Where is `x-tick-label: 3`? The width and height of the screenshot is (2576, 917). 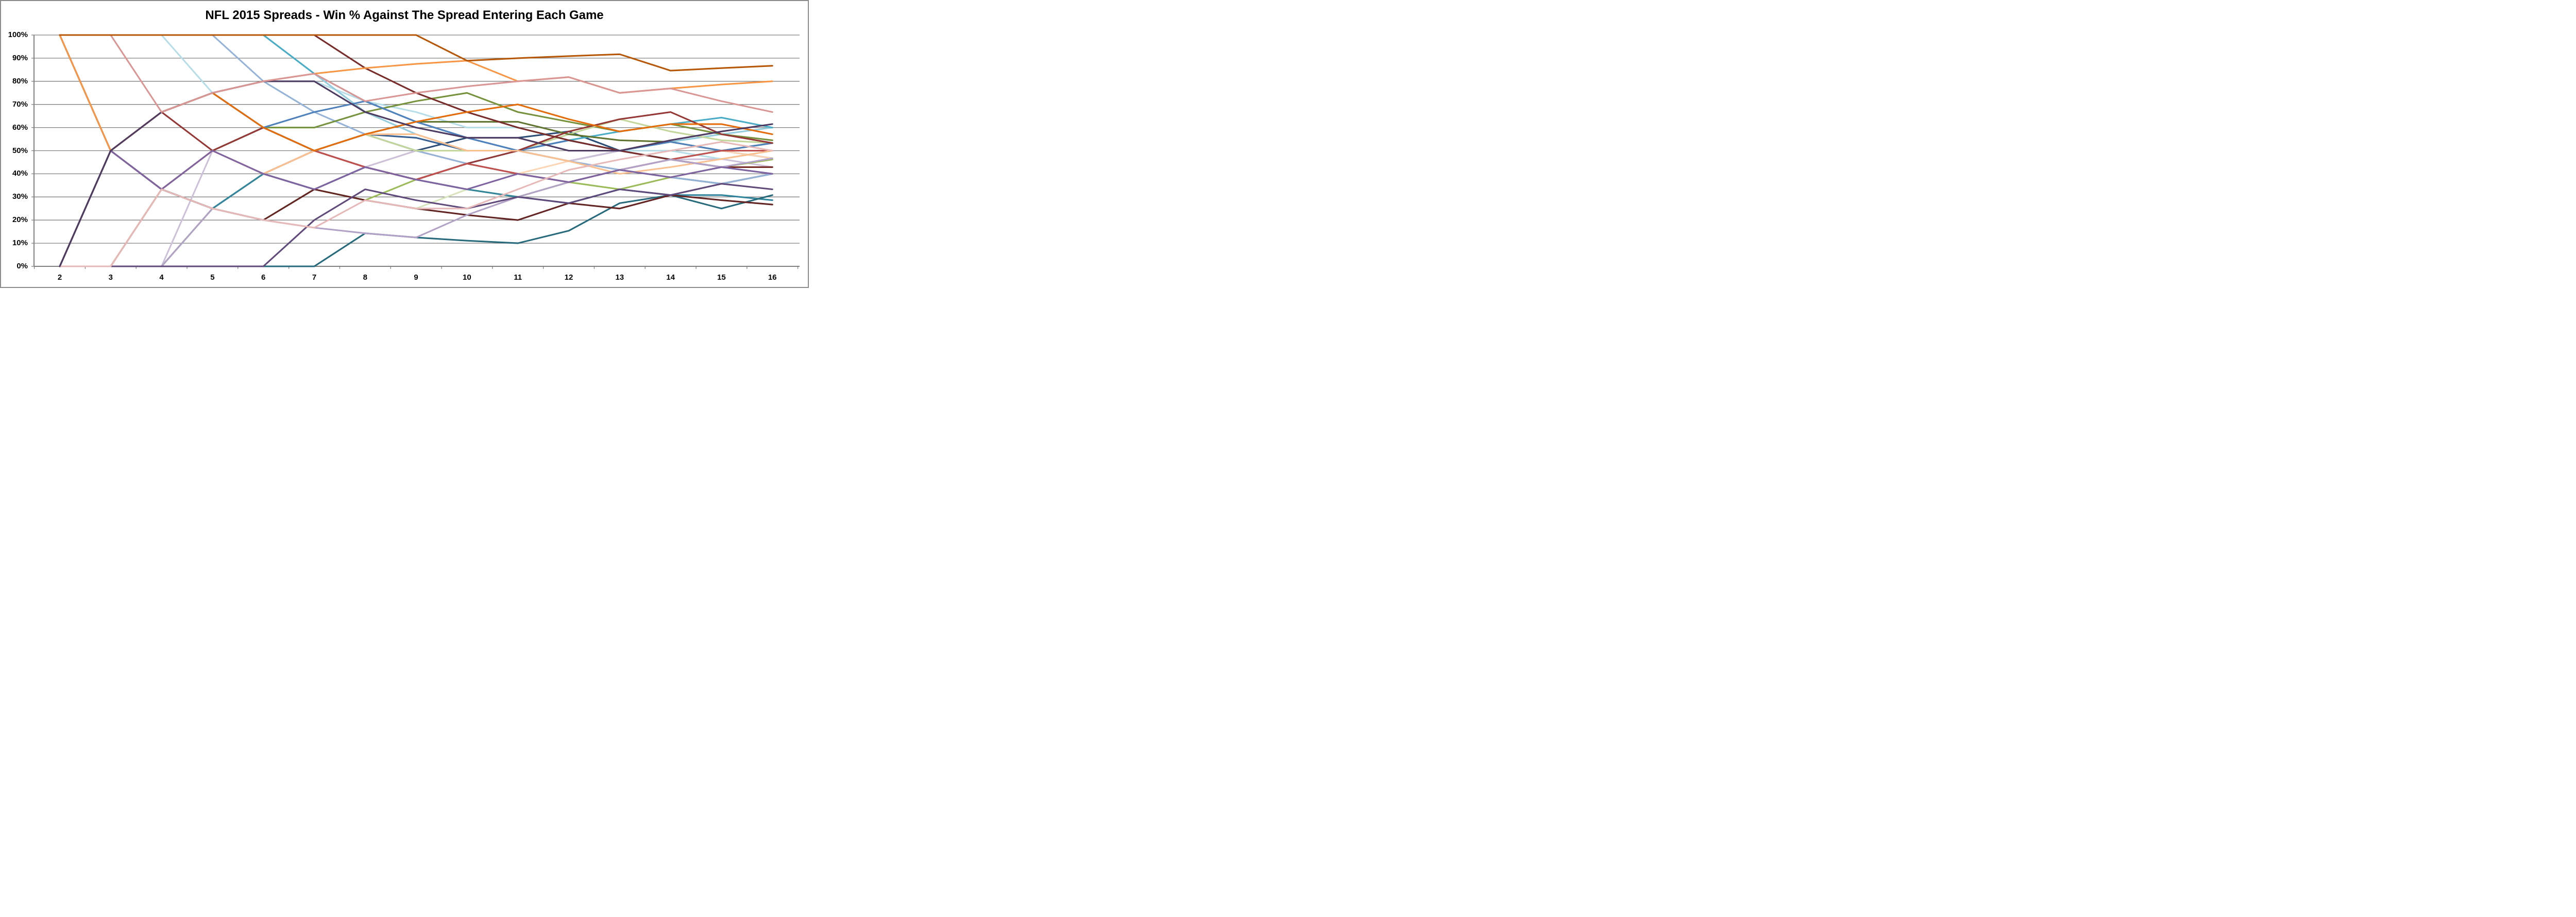 x-tick-label: 3 is located at coordinates (111, 278).